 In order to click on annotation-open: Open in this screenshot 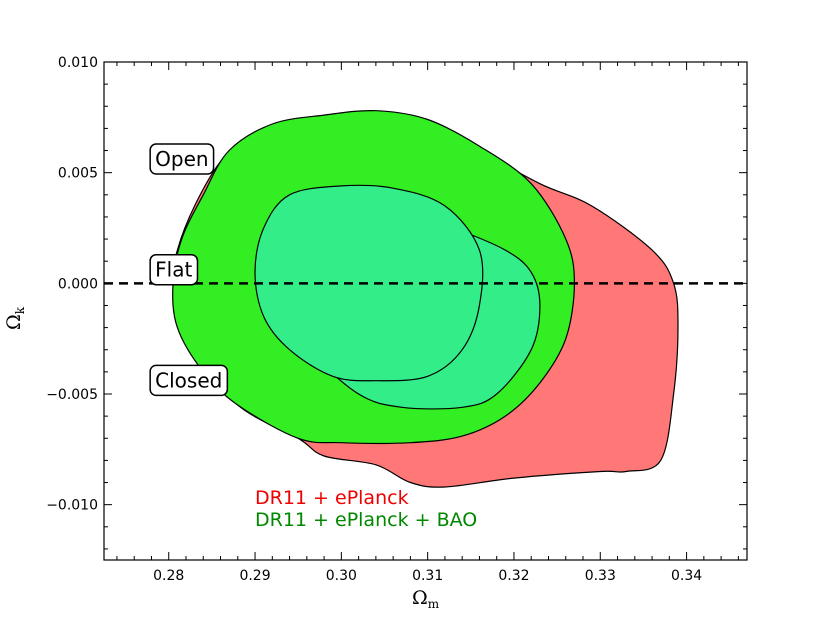, I will do `click(182, 159)`.